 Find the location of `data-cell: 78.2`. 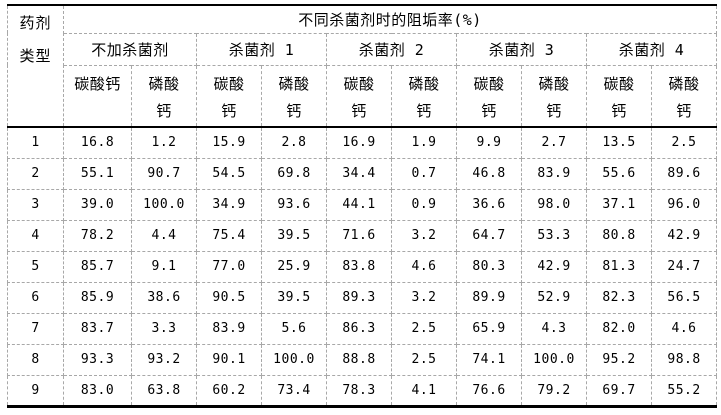

data-cell: 78.2 is located at coordinates (97, 235).